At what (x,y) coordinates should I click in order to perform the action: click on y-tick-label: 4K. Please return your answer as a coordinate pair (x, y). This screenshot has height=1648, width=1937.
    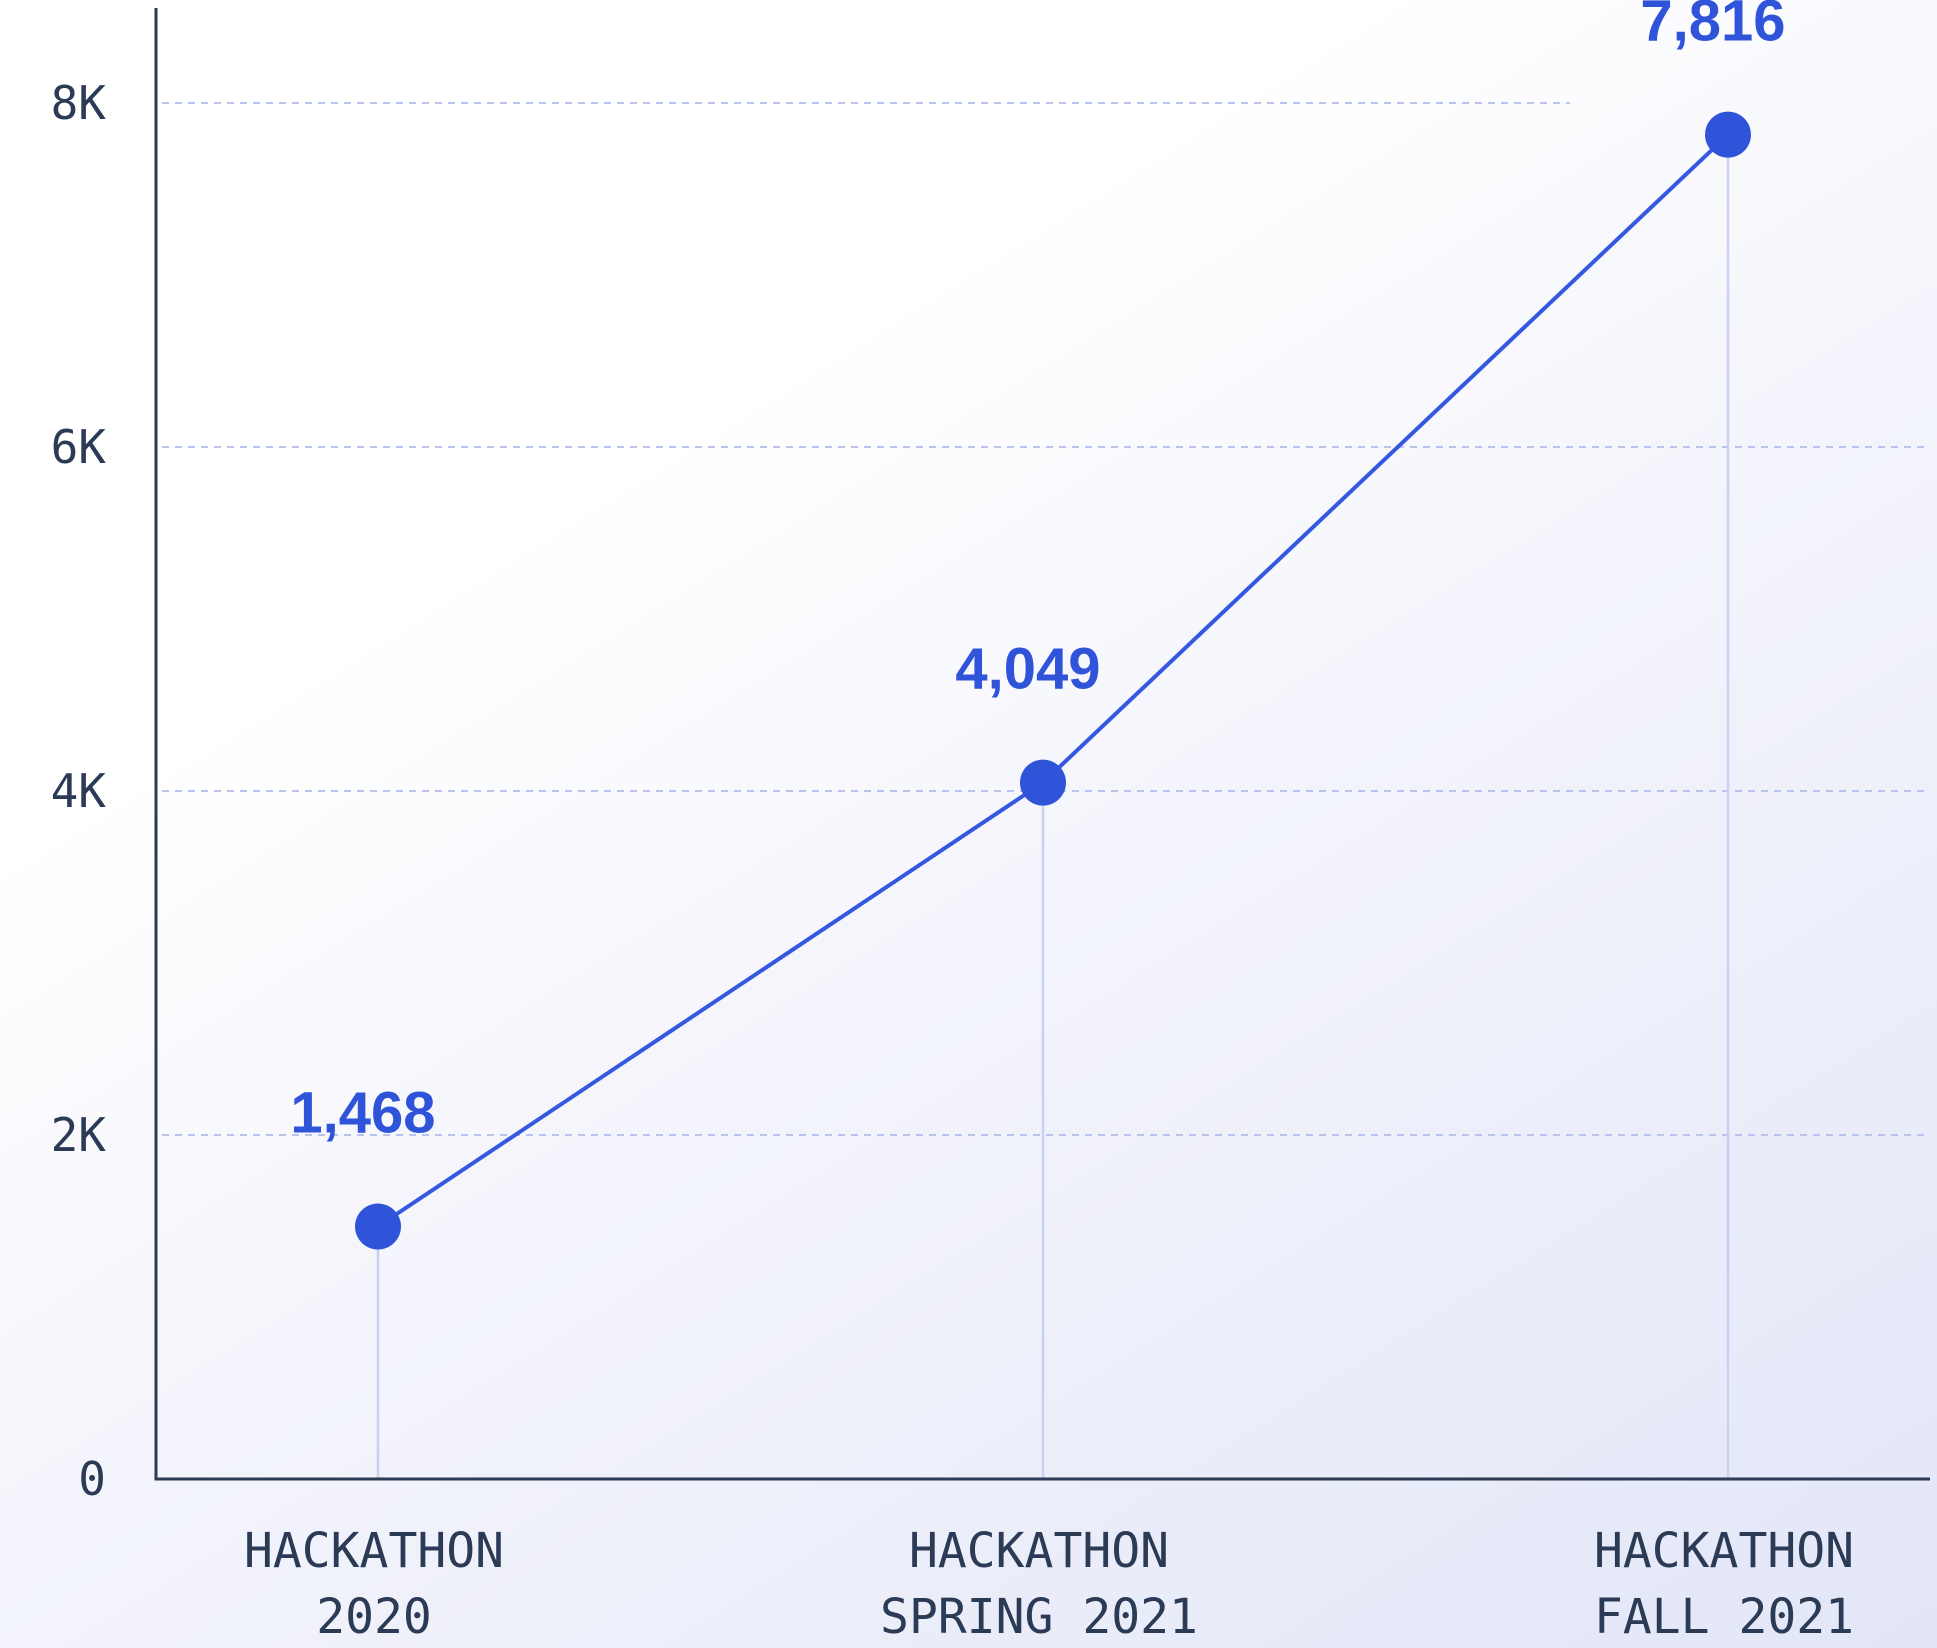
    Looking at the image, I should click on (79, 791).